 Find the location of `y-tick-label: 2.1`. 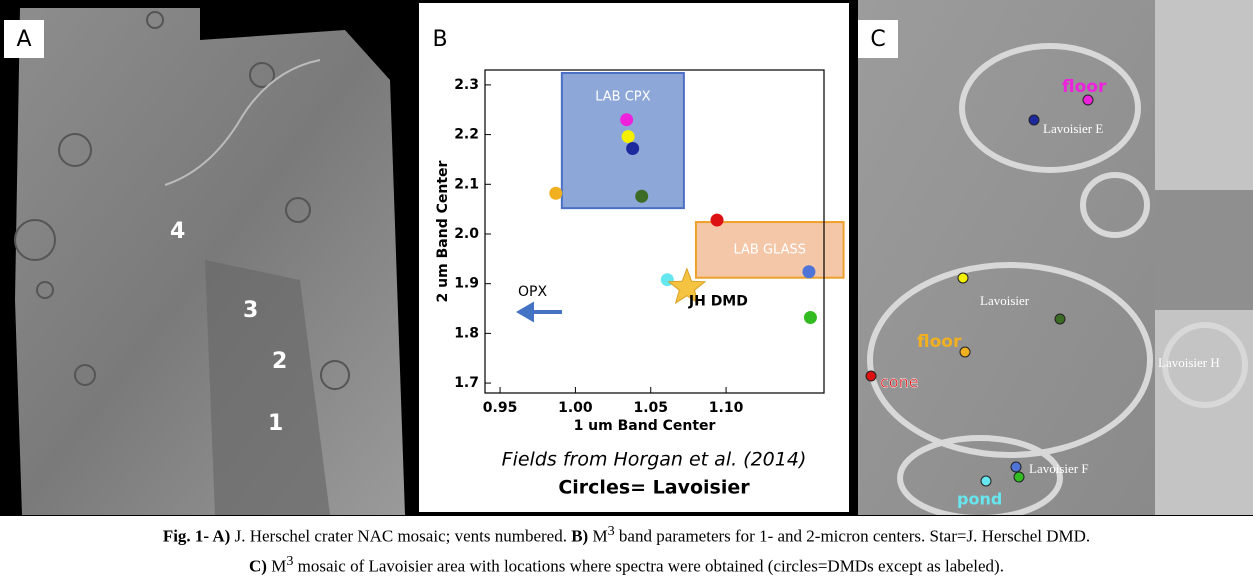

y-tick-label: 2.1 is located at coordinates (466, 184).